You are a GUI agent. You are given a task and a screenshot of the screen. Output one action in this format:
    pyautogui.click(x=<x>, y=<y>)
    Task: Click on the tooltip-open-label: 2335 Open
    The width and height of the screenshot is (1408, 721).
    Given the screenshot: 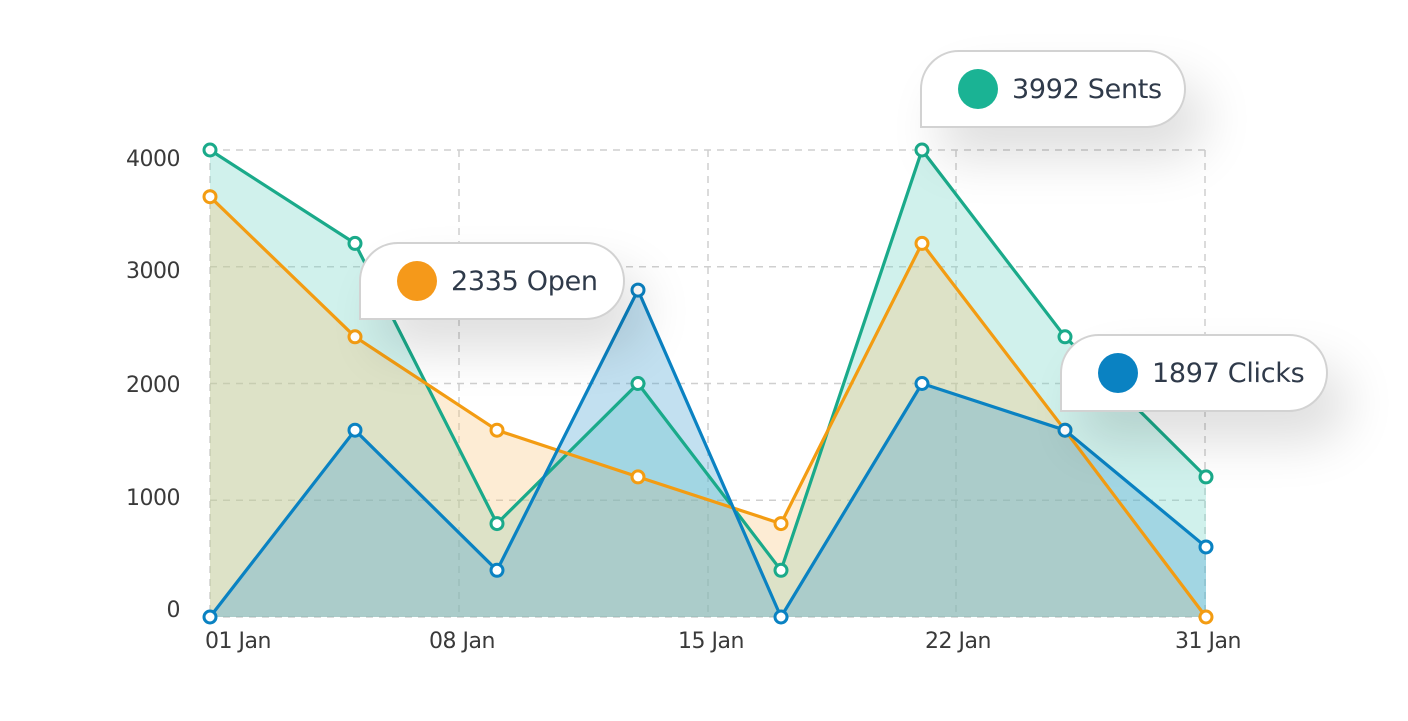 What is the action you would take?
    pyautogui.click(x=524, y=281)
    